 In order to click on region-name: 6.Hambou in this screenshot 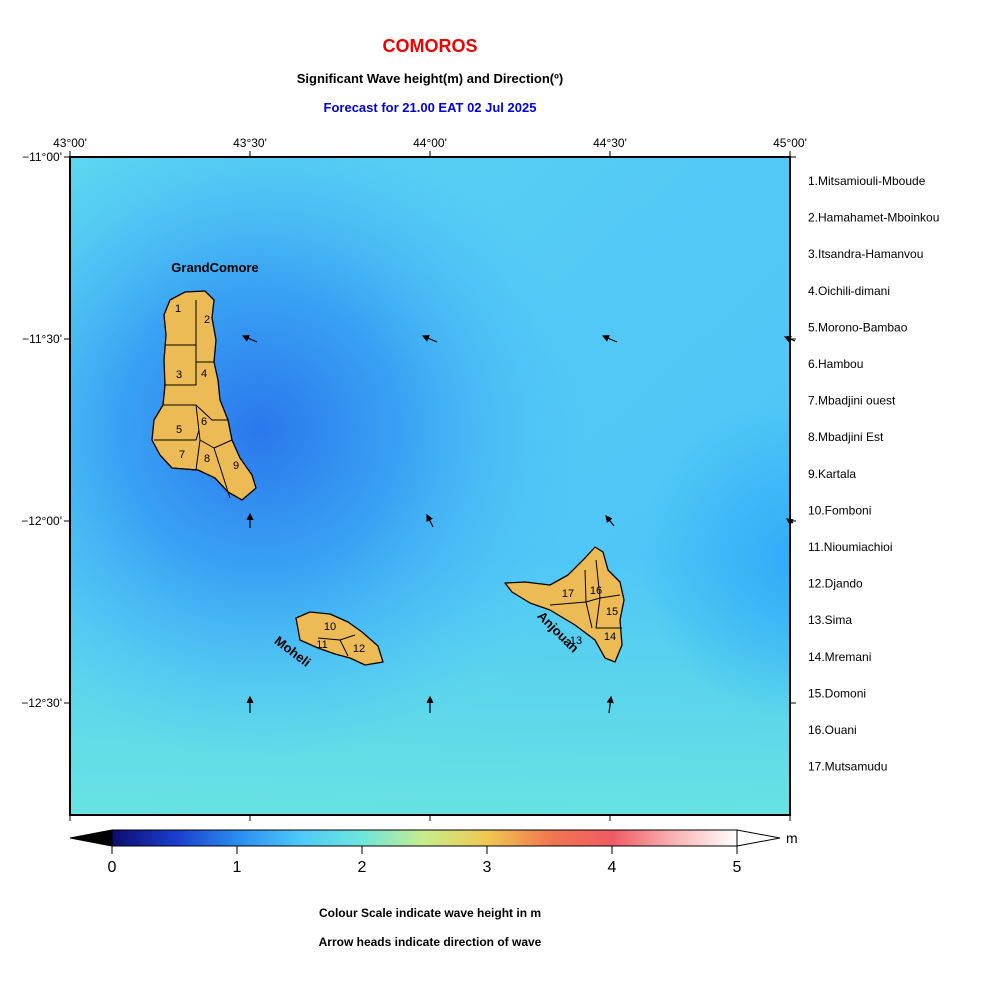, I will do `click(835, 364)`.